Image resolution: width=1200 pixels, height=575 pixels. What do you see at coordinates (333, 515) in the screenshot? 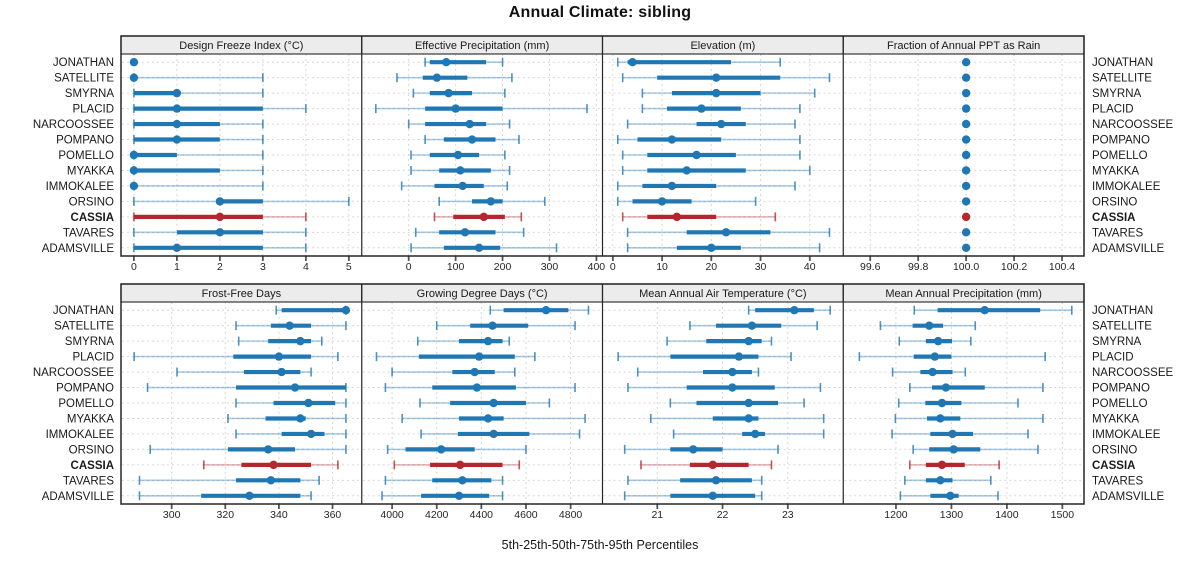
I see `axis-tick-label: 360` at bounding box center [333, 515].